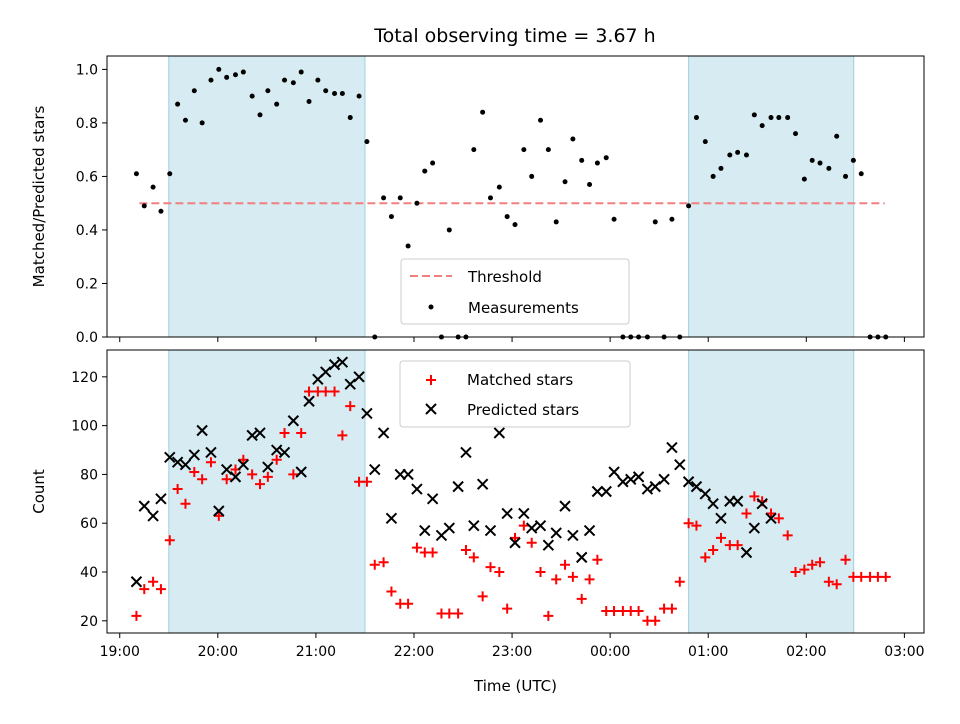  Describe the element at coordinates (39, 491) in the screenshot. I see `y-axis-label: Count` at that location.